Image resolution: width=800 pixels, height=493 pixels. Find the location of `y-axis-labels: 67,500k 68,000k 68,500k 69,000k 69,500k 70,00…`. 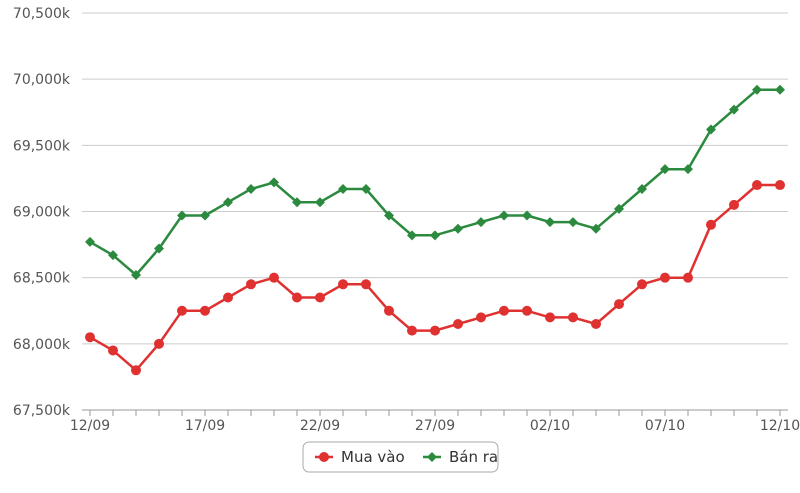

y-axis-labels: 67,500k 68,000k 68,500k 69,000k 69,500k 70,00… is located at coordinates (42, 212).